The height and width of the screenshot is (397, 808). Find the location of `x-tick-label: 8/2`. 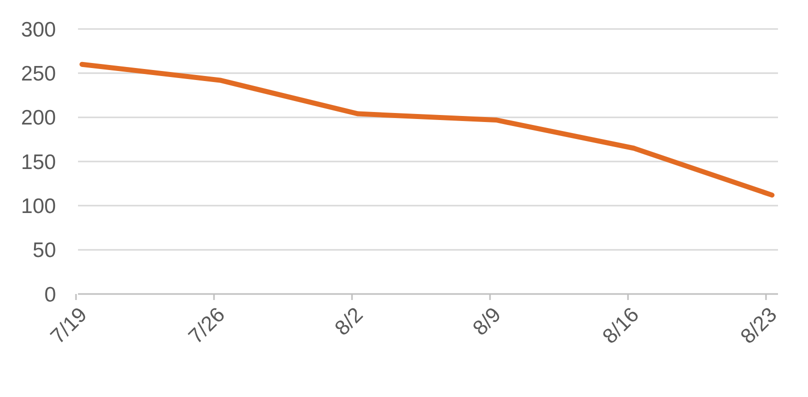

x-tick-label: 8/2 is located at coordinates (349, 321).